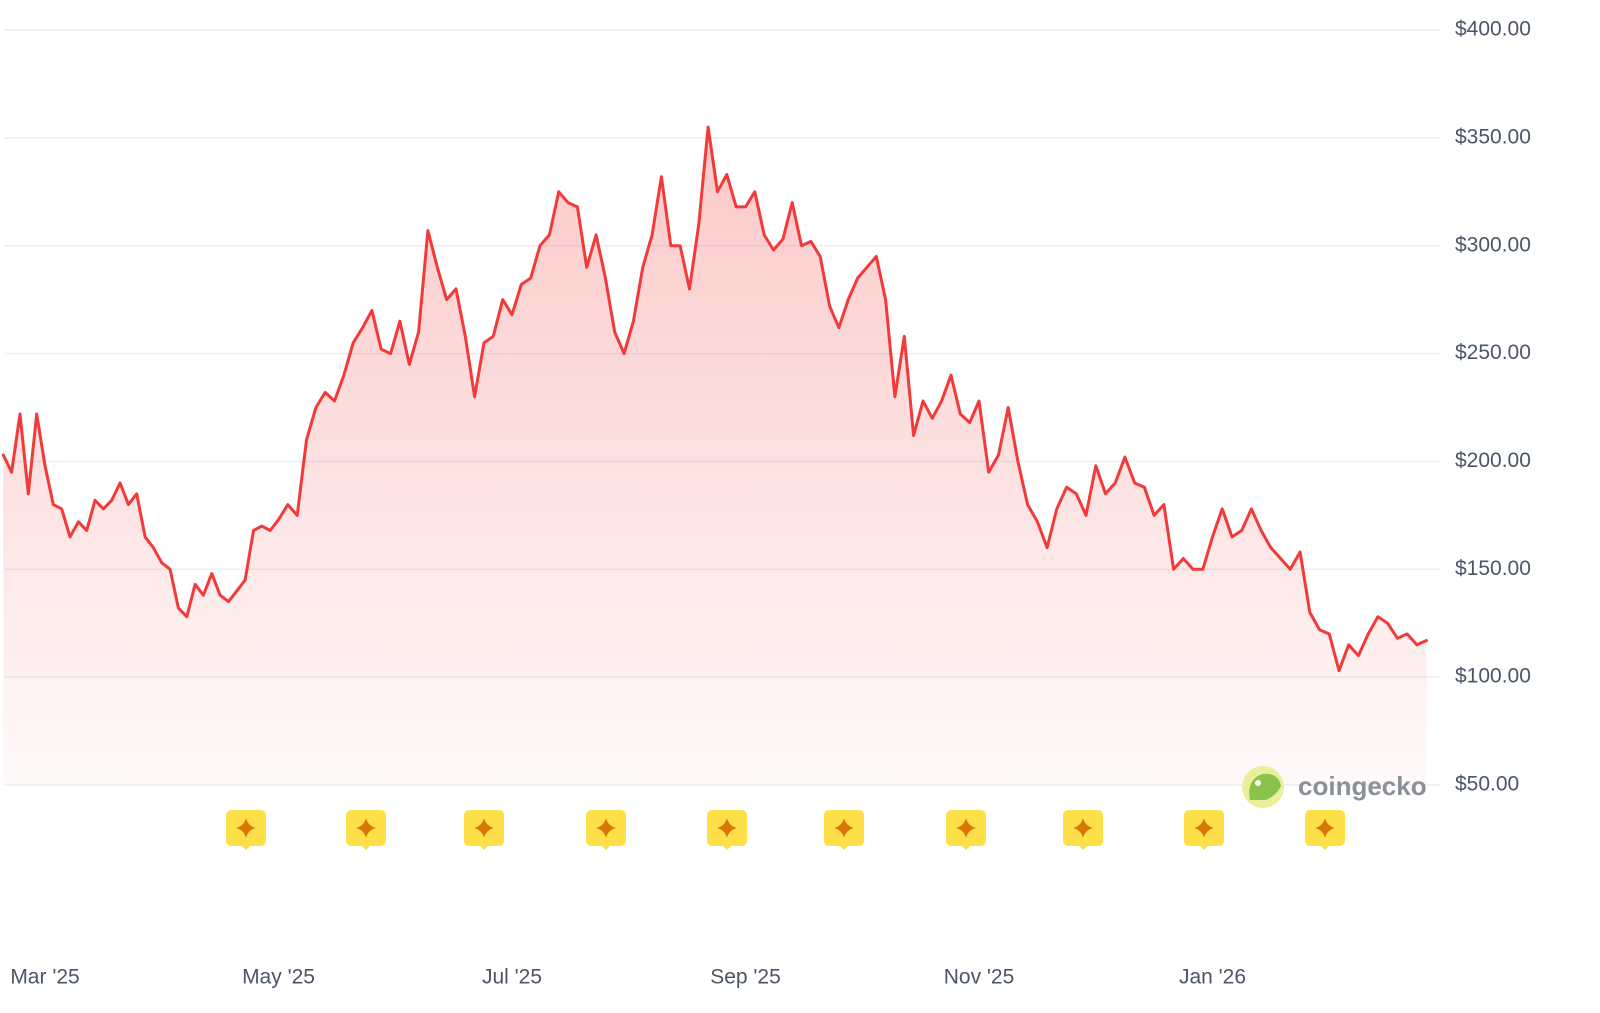  Describe the element at coordinates (1258, 783) in the screenshot. I see `logo-icon` at that location.